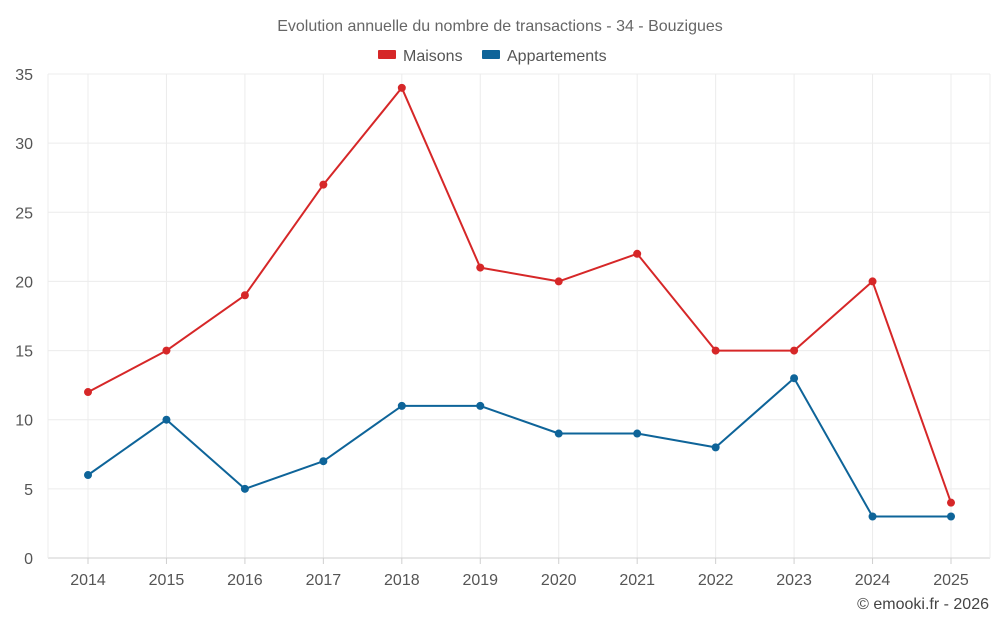  I want to click on y-tick-label: 20, so click(24, 282).